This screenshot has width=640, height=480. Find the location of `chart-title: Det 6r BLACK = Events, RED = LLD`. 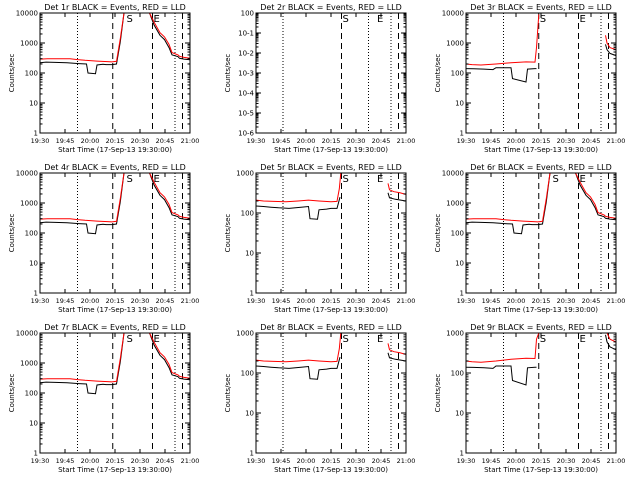

chart-title: Det 6r BLACK = Events, RED = LLD is located at coordinates (541, 167).